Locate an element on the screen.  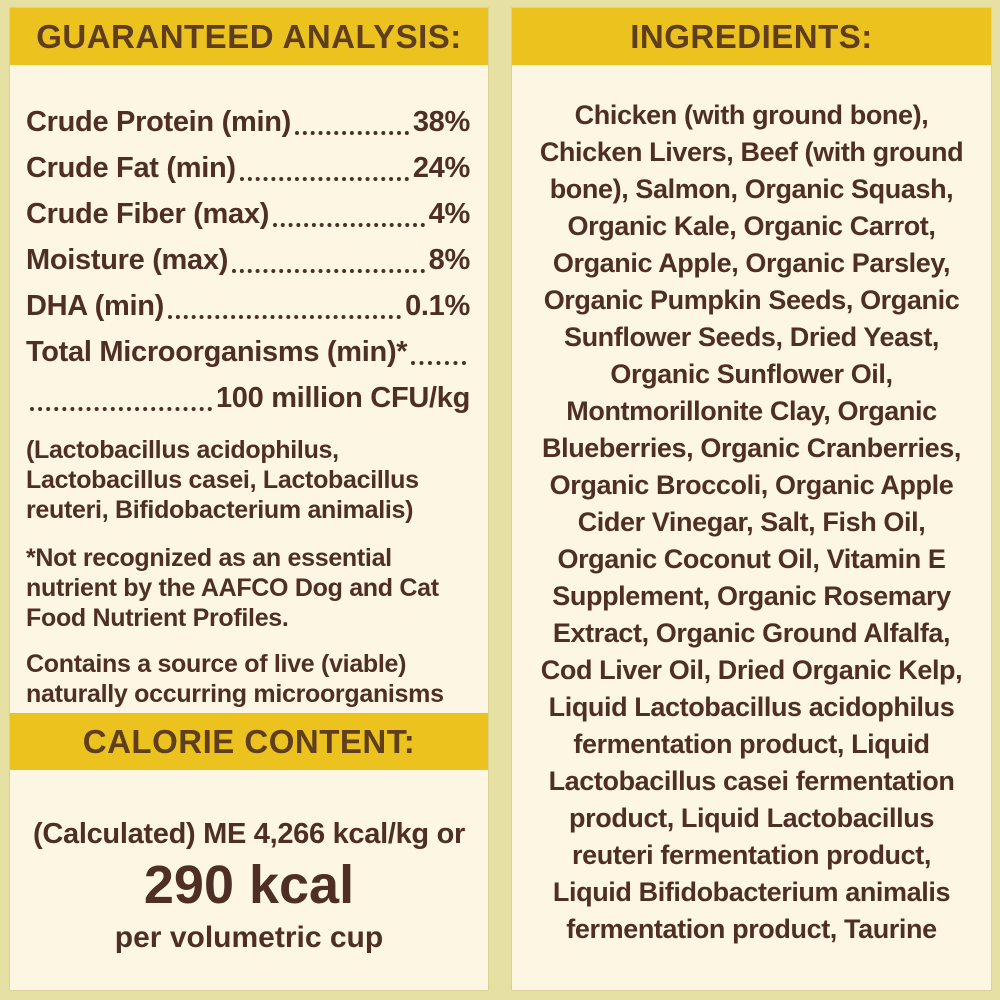
guaranteed-analysis-header: GUARANTEED ANALYSIS: is located at coordinates (249, 36).